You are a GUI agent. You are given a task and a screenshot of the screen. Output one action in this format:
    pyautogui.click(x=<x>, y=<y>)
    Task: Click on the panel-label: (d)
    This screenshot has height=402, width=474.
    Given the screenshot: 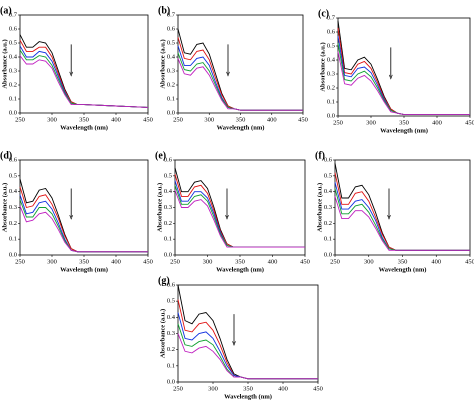 What is the action you would take?
    pyautogui.click(x=6, y=155)
    